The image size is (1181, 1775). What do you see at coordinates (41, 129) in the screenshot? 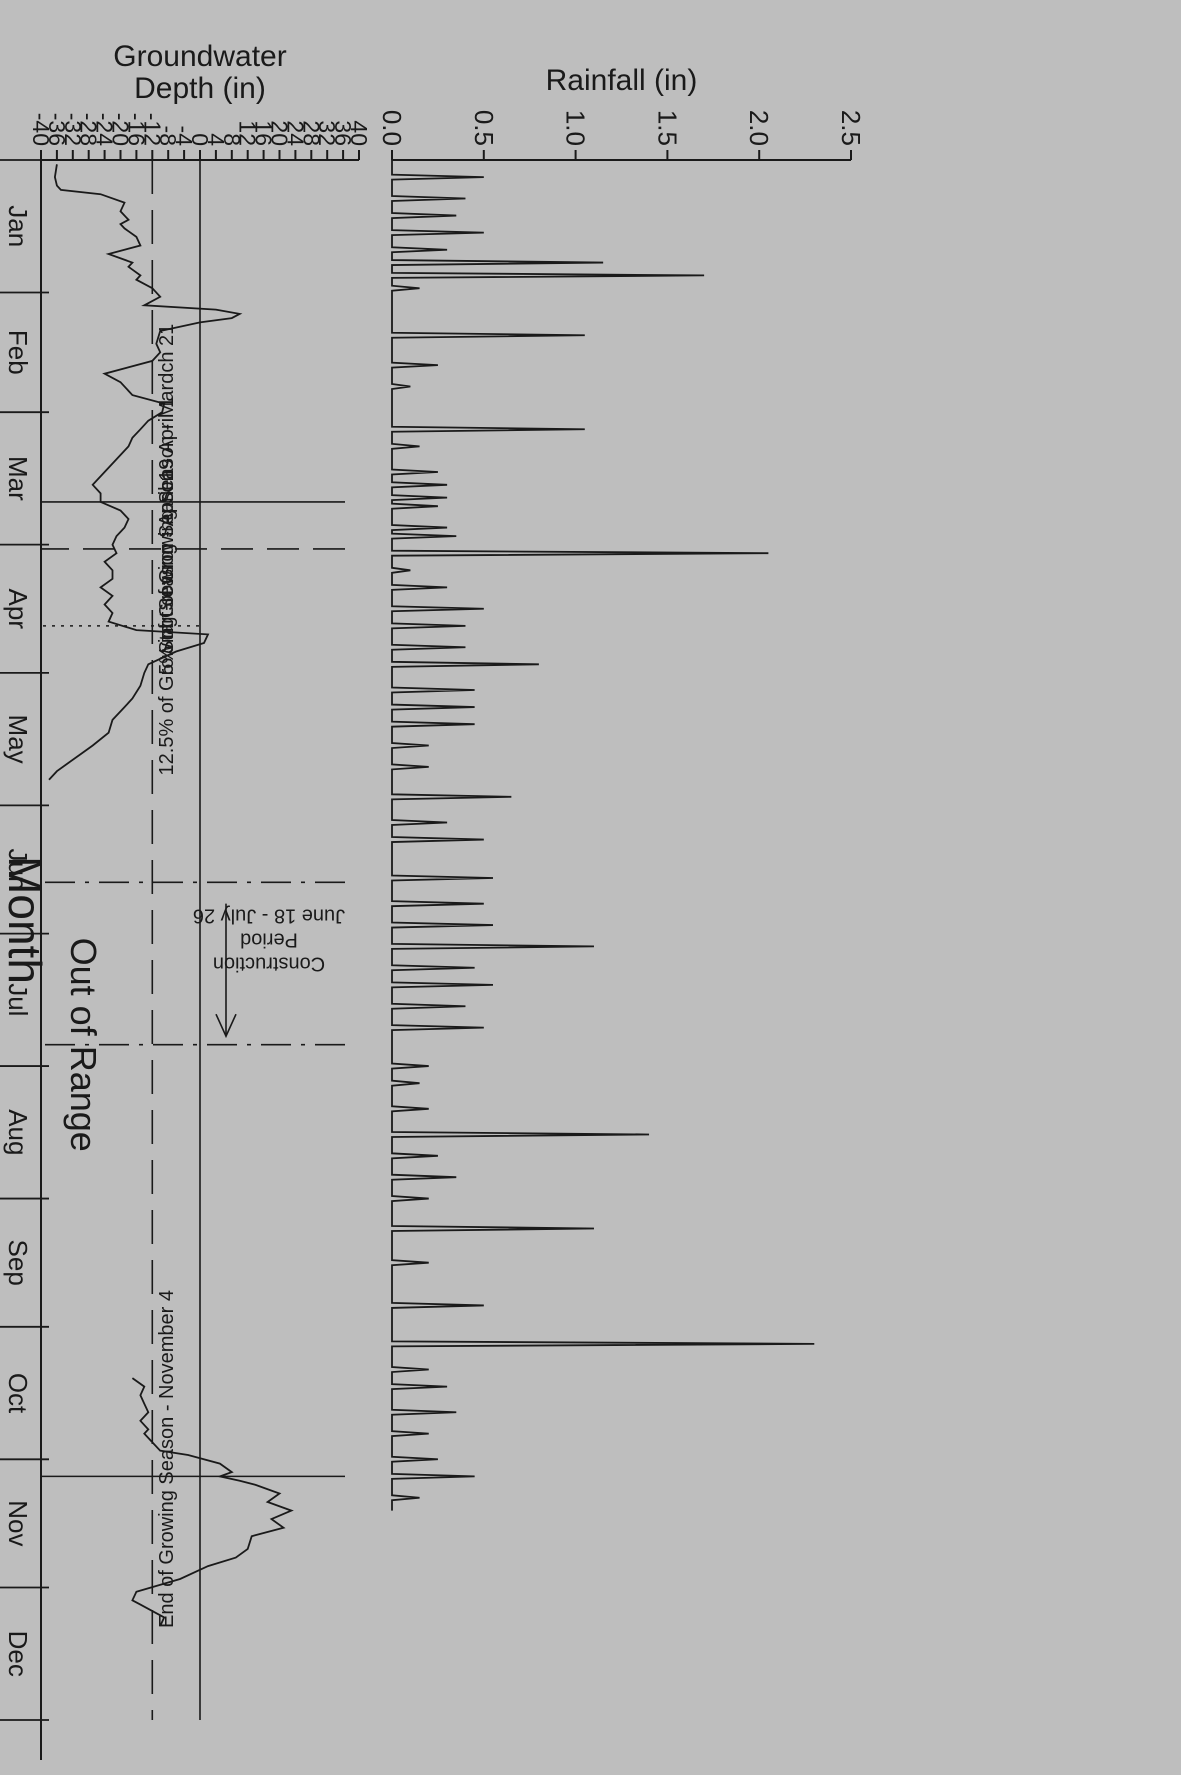
I see `groundwater-tick-label: -40` at bounding box center [41, 129].